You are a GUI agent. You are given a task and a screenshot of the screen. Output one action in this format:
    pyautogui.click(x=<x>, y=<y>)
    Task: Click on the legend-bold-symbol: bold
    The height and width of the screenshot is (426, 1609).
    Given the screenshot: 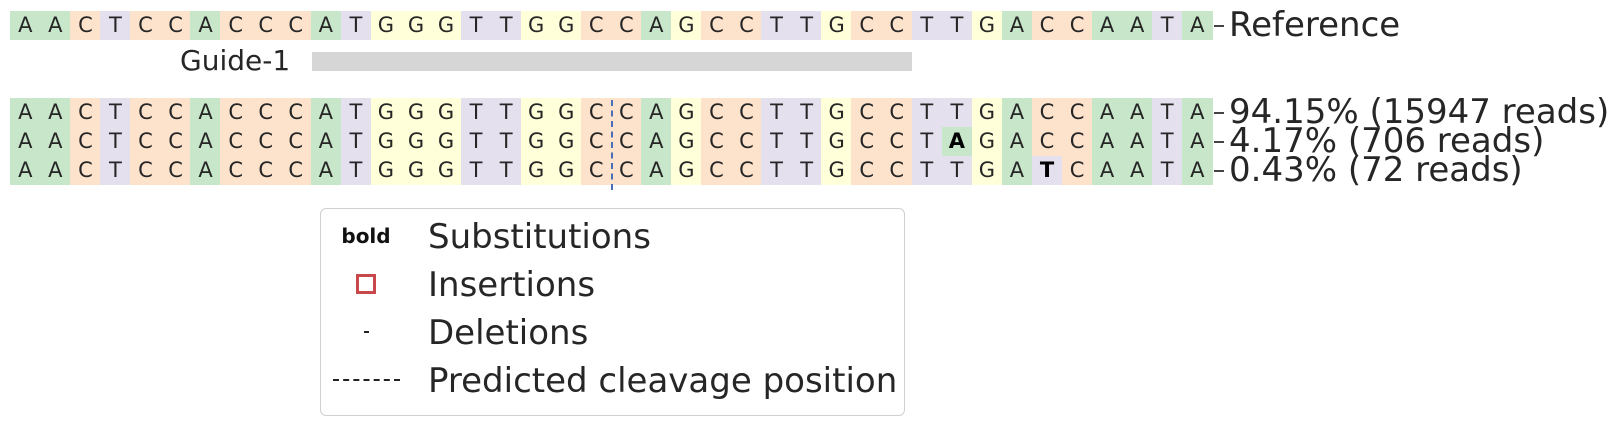 What is the action you would take?
    pyautogui.click(x=365, y=236)
    